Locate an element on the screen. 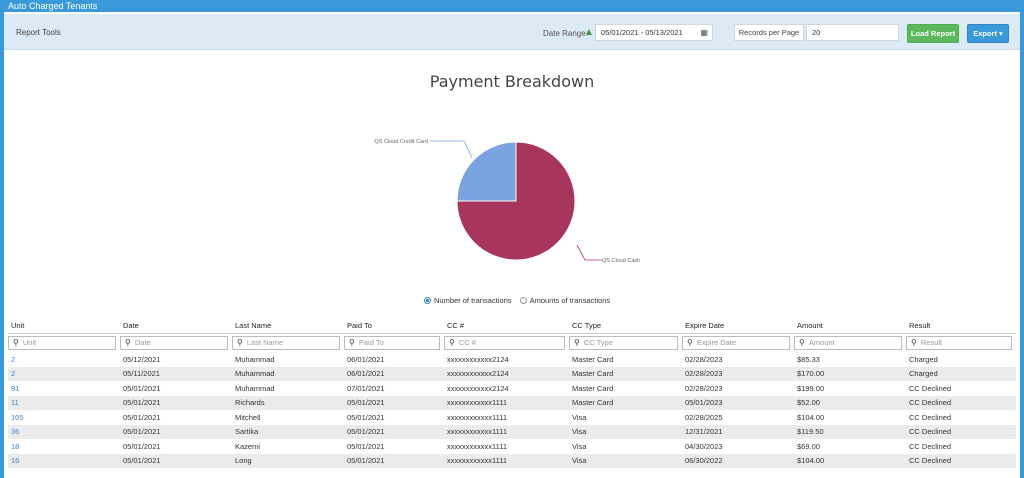 The width and height of the screenshot is (1024, 478). column-filter-input: ⚲ Amount is located at coordinates (848, 342).